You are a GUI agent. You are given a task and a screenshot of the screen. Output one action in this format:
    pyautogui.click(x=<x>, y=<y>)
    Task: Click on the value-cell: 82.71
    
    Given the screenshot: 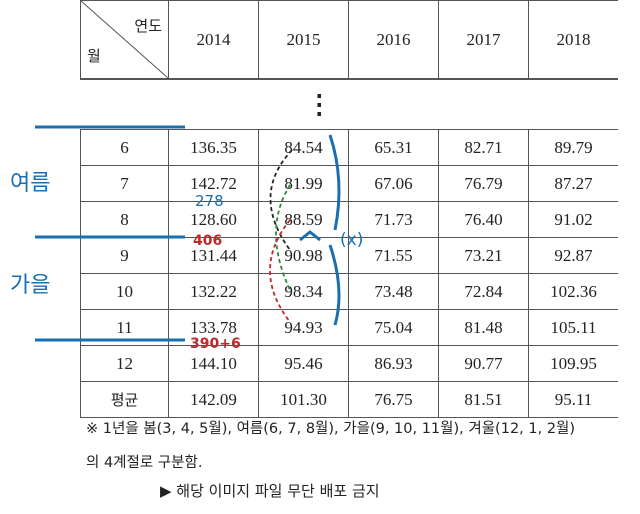 What is the action you would take?
    pyautogui.click(x=483, y=147)
    